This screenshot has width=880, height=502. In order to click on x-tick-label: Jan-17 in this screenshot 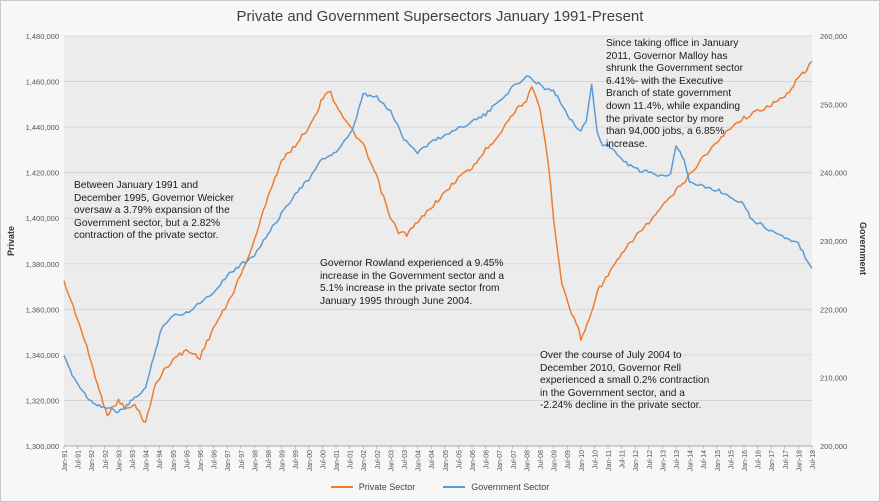, I will do `click(772, 461)`.